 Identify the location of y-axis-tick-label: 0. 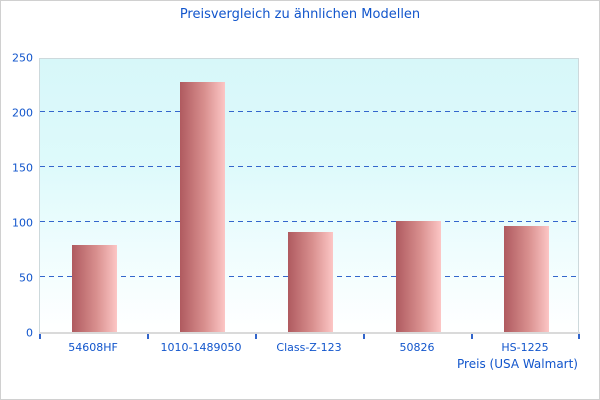
(29, 333).